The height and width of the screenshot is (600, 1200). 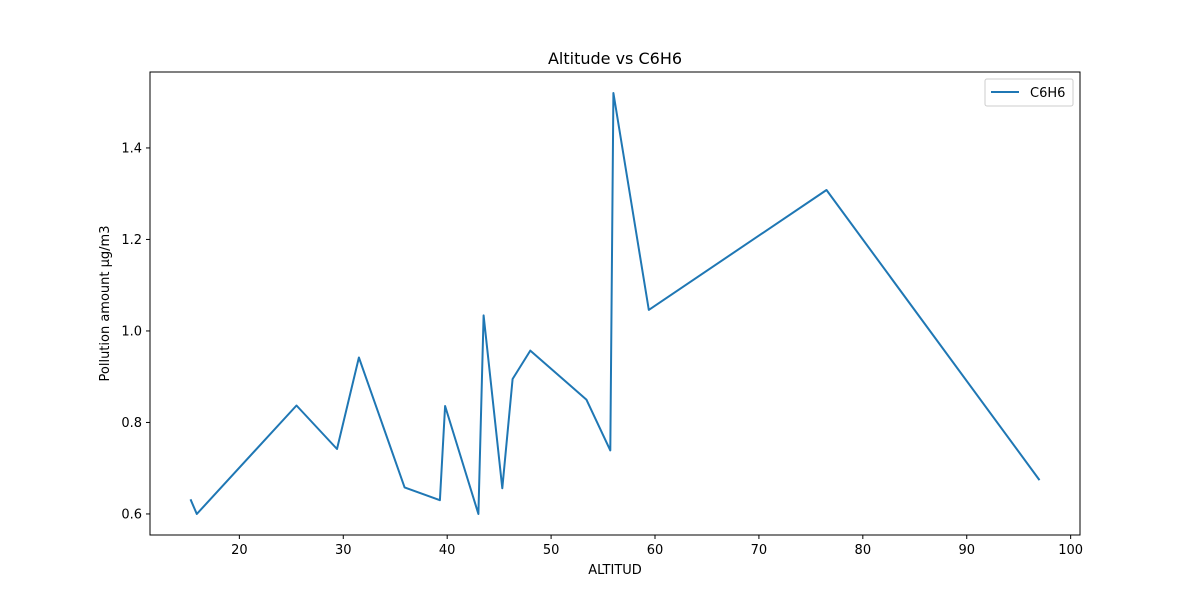 I want to click on y-tick-label: 0.8, so click(x=131, y=423).